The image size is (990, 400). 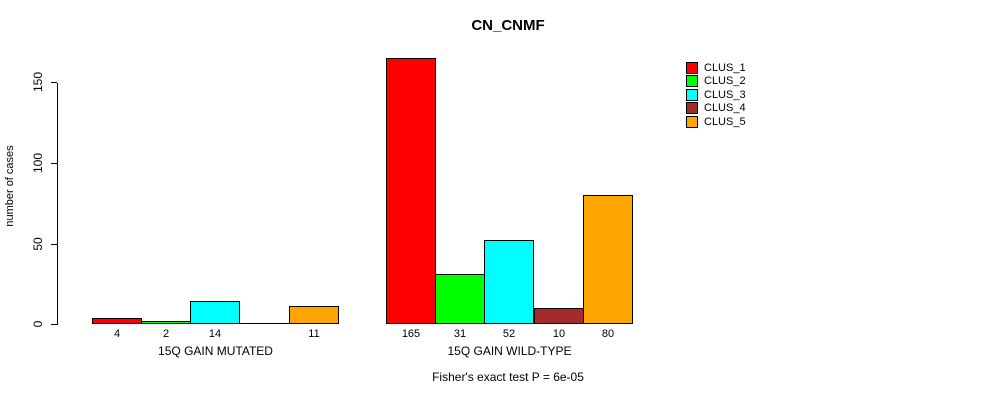 What do you see at coordinates (314, 334) in the screenshot?
I see `bar-value-label: 11` at bounding box center [314, 334].